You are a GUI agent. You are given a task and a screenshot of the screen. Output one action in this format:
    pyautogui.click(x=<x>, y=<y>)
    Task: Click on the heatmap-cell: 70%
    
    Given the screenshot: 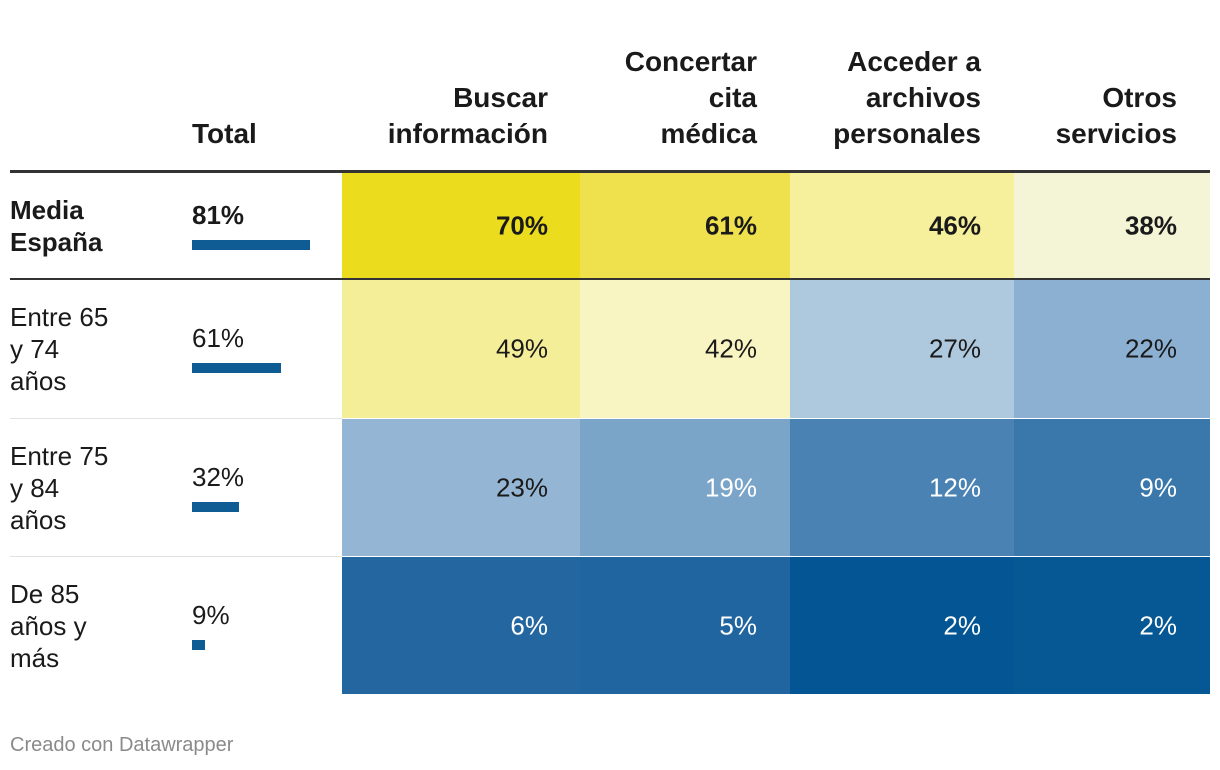 What is the action you would take?
    pyautogui.click(x=461, y=225)
    